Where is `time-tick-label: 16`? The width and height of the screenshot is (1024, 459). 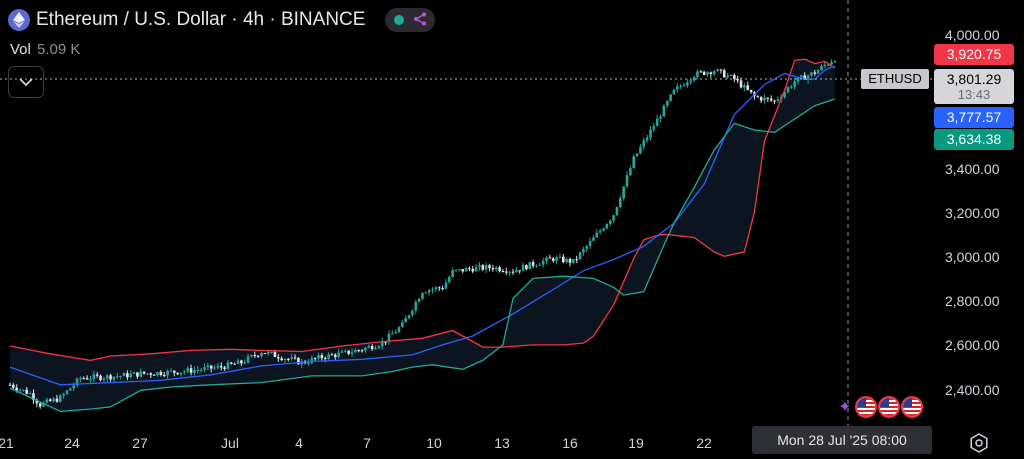 time-tick-label: 16 is located at coordinates (570, 443).